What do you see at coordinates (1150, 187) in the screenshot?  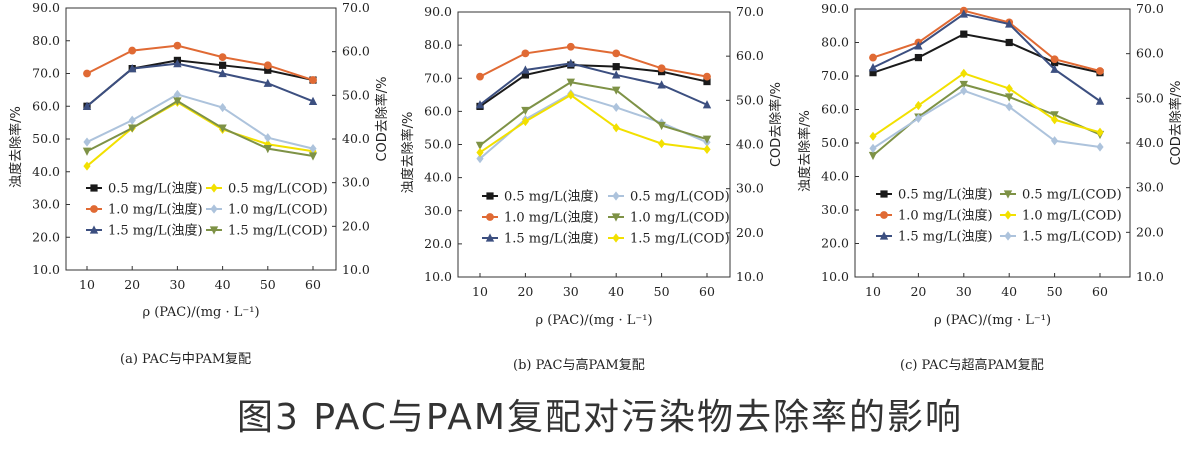 I see `right-tick-label: 30.0` at bounding box center [1150, 187].